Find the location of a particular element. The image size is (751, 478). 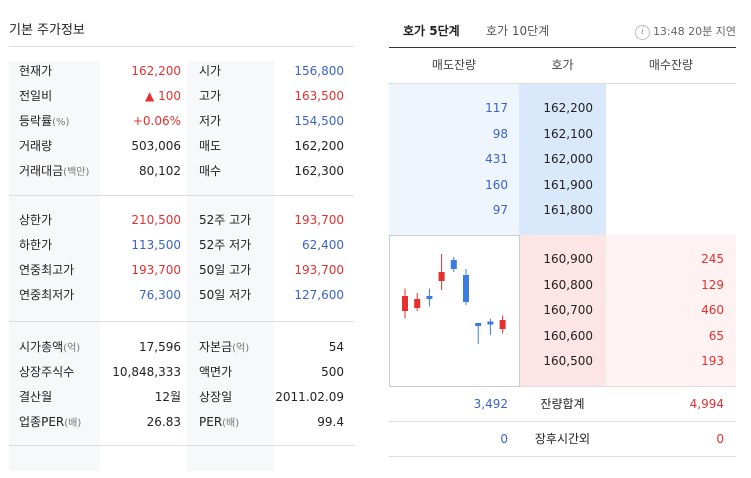

info-label: 고가 is located at coordinates (210, 96).